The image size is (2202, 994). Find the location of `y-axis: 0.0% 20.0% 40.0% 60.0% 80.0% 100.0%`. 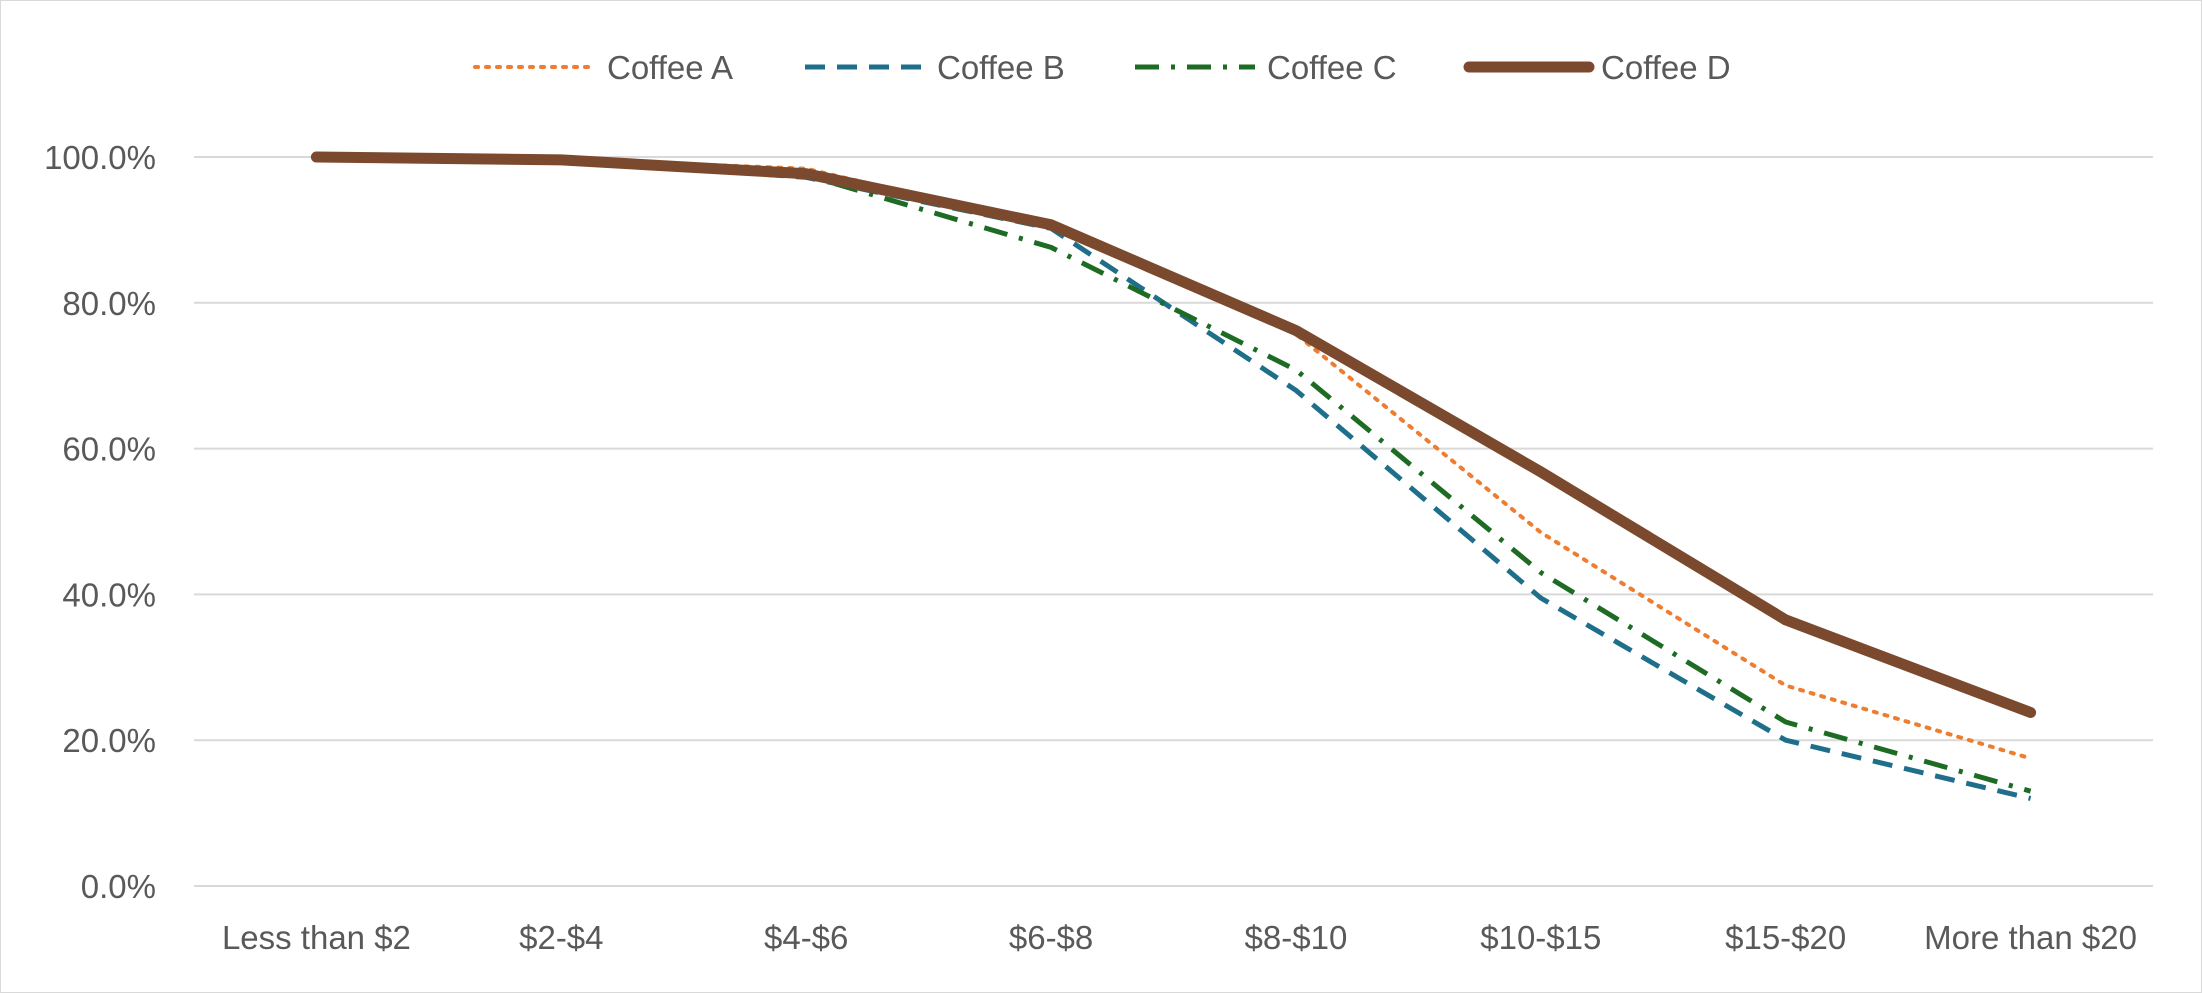

y-axis: 0.0% 20.0% 40.0% 60.0% 80.0% 100.0% is located at coordinates (100, 522).